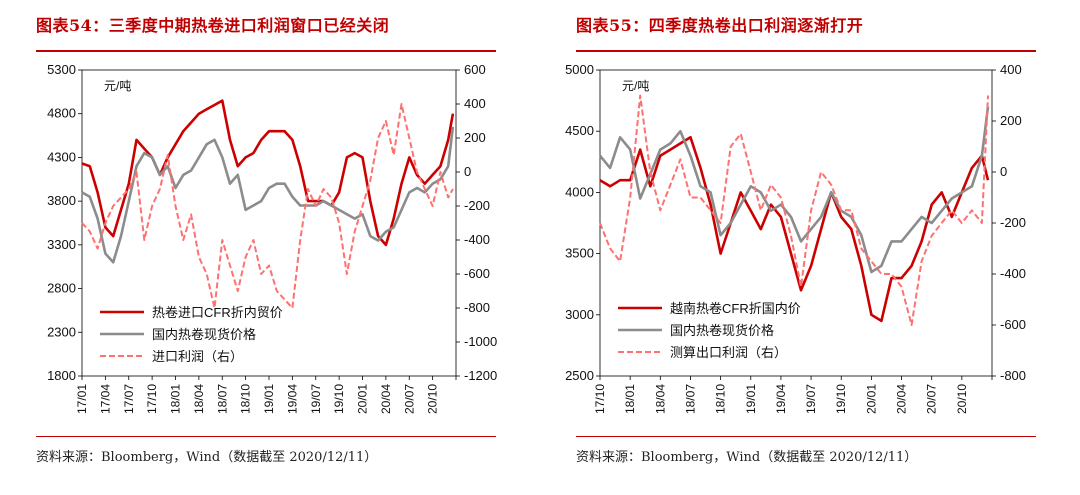  I want to click on y-right-tick-label: -1000, so click(480, 341).